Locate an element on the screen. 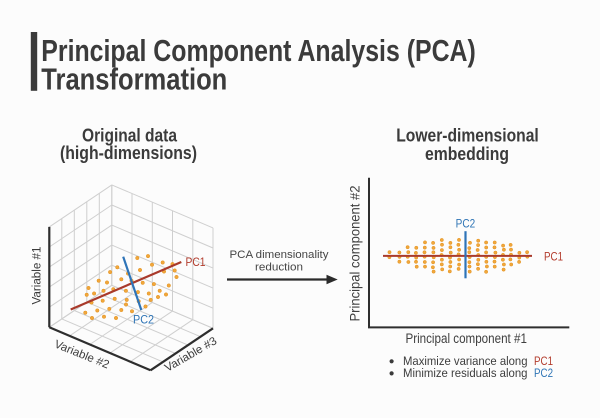 This screenshot has height=418, width=600. svg-text: Principal component #2 is located at coordinates (355, 254).